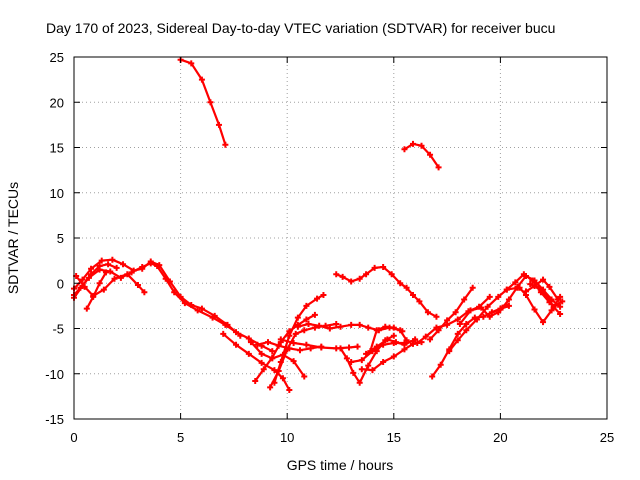 This screenshot has height=480, width=640. I want to click on y-tick-label: 15, so click(57, 148).